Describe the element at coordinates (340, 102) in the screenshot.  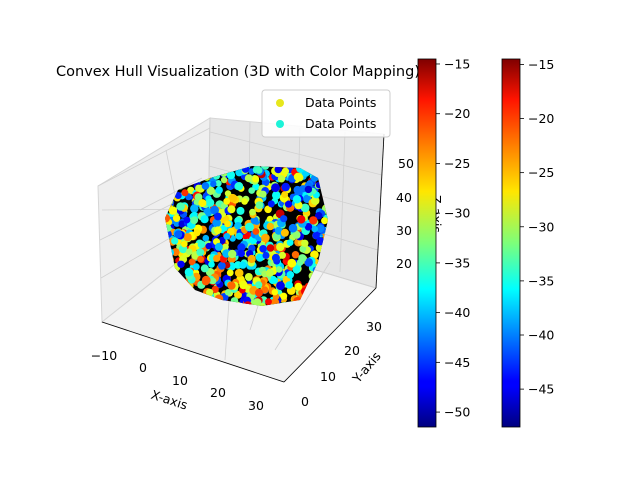
I see `legend-label-0: Data Points` at that location.